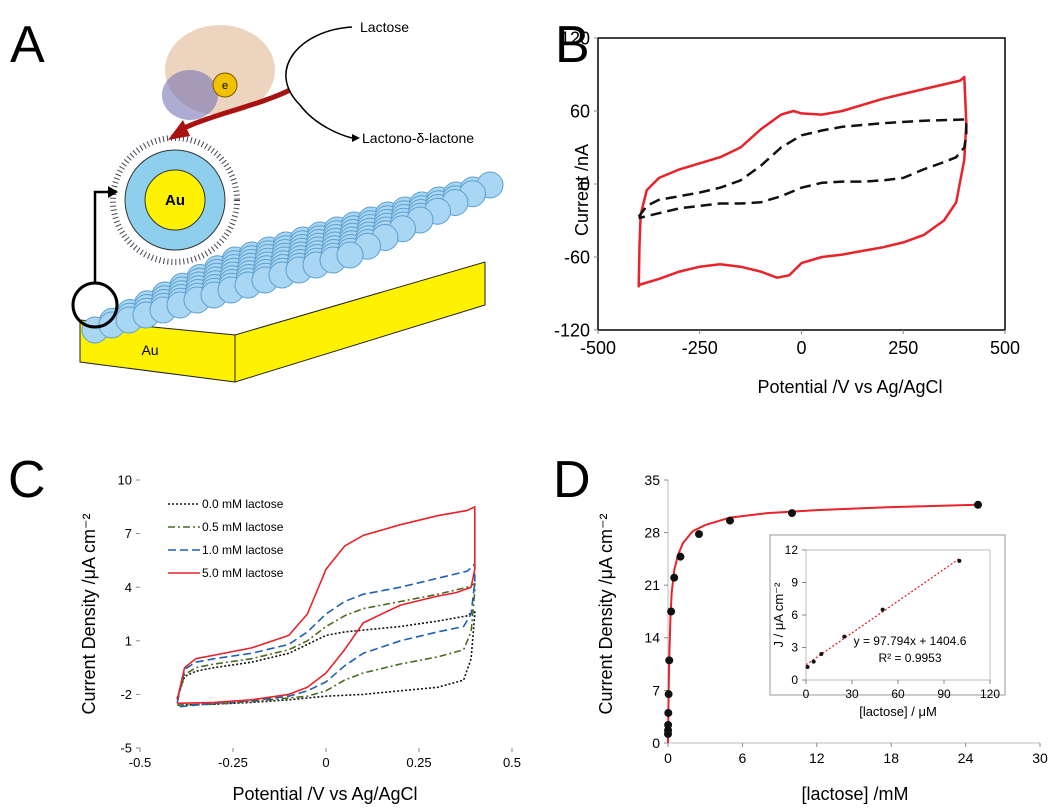  I want to click on y-tick-label: -5, so click(126, 748).